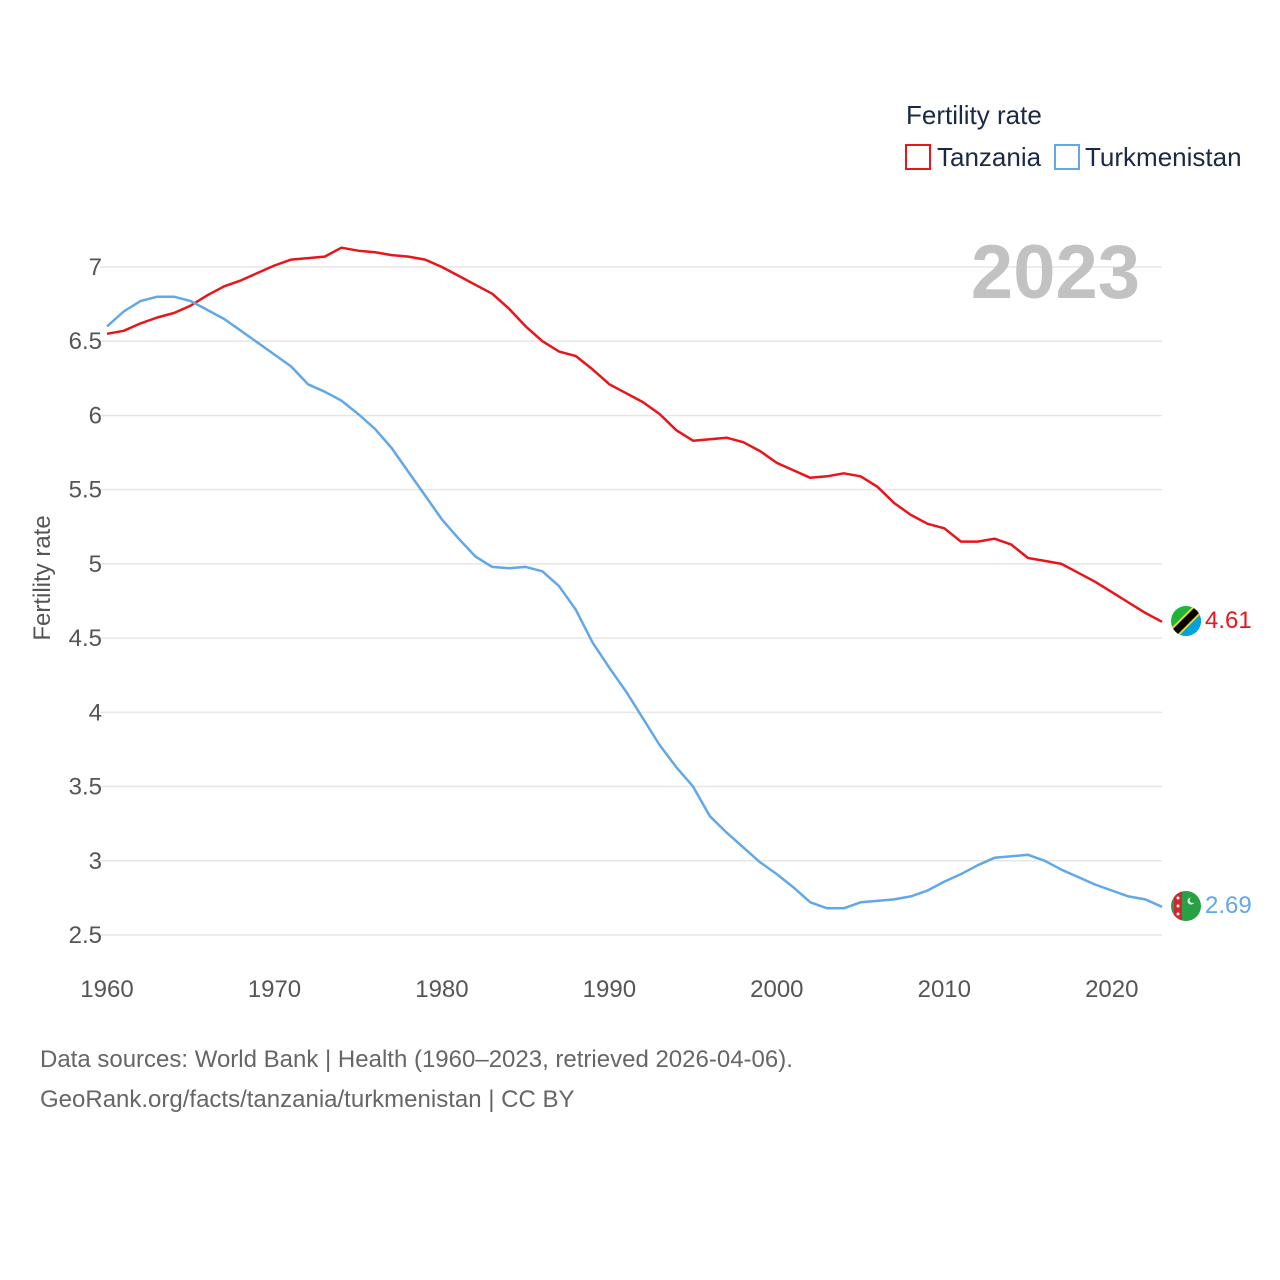 The height and width of the screenshot is (1280, 1280). I want to click on y-tick-label: 6.5, so click(85, 341).